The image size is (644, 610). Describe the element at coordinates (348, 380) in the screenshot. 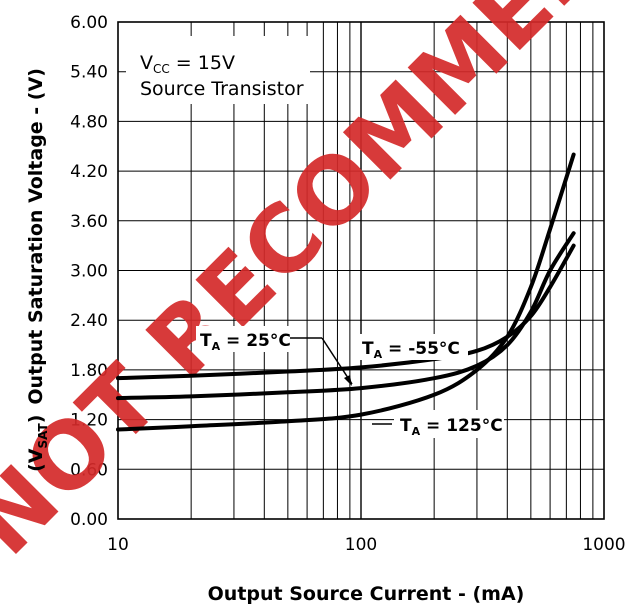

I see `arrowhead-25c` at that location.